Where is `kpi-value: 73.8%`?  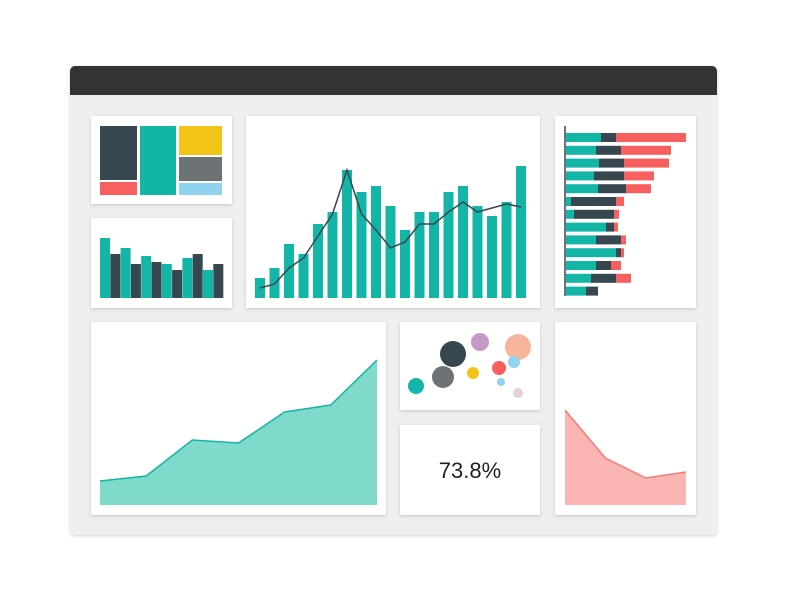
kpi-value: 73.8% is located at coordinates (470, 470).